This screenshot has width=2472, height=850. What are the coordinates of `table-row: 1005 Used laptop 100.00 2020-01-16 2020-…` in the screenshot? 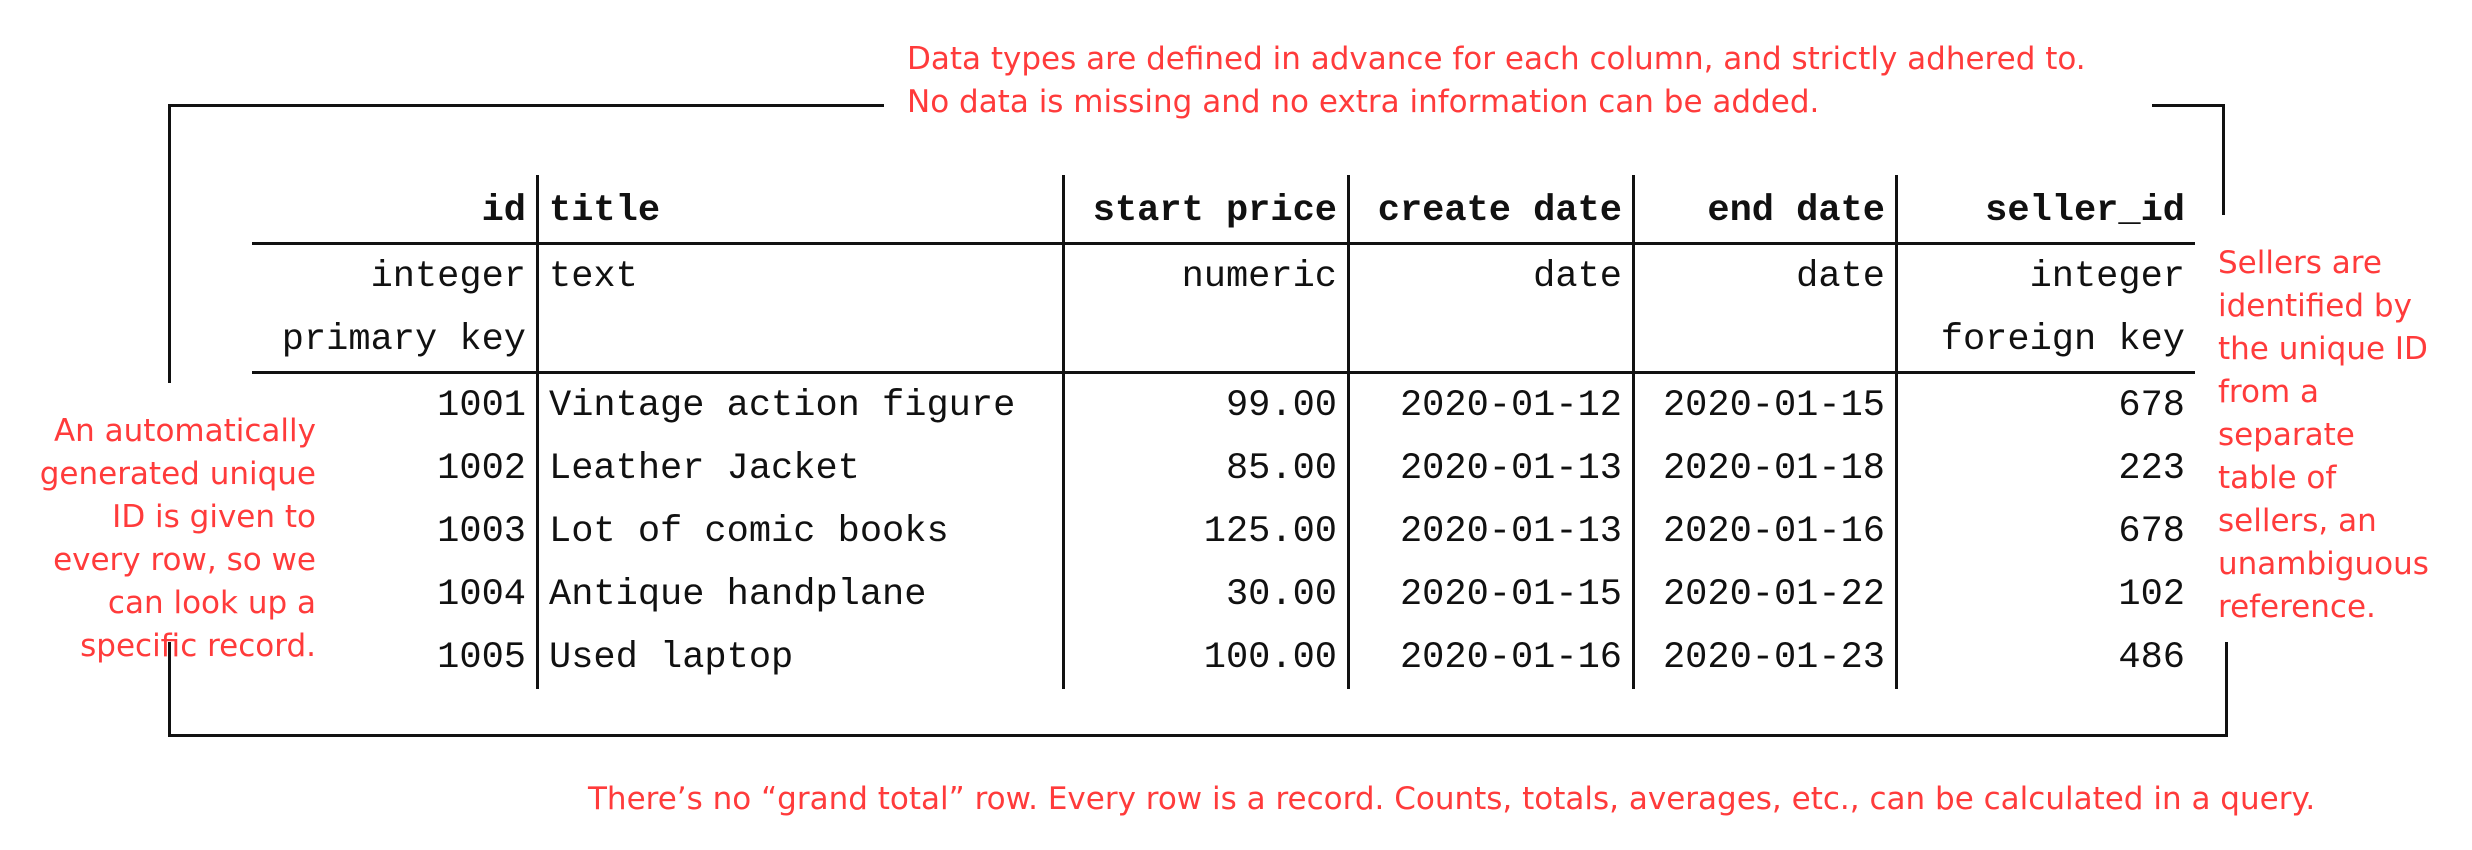 It's located at (1223, 657).